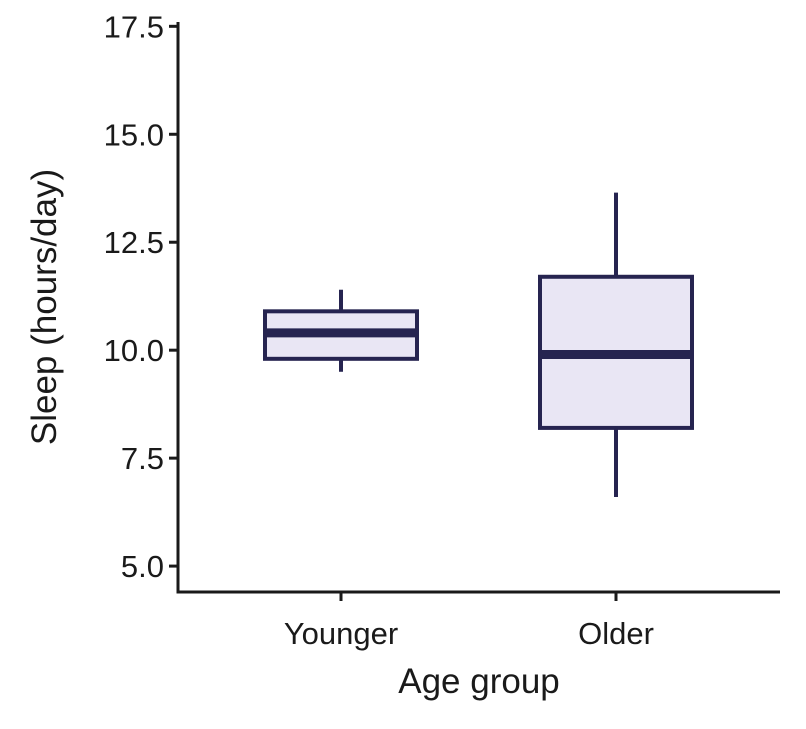  What do you see at coordinates (341, 633) in the screenshot?
I see `x-tick-label: Younger` at bounding box center [341, 633].